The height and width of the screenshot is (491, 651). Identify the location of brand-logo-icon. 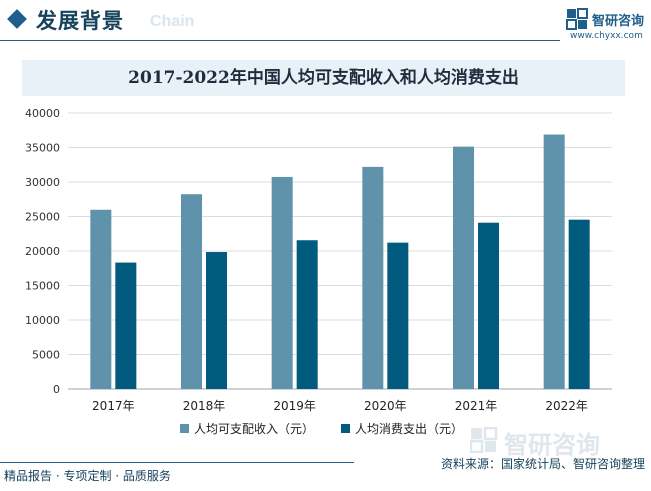
(577, 19).